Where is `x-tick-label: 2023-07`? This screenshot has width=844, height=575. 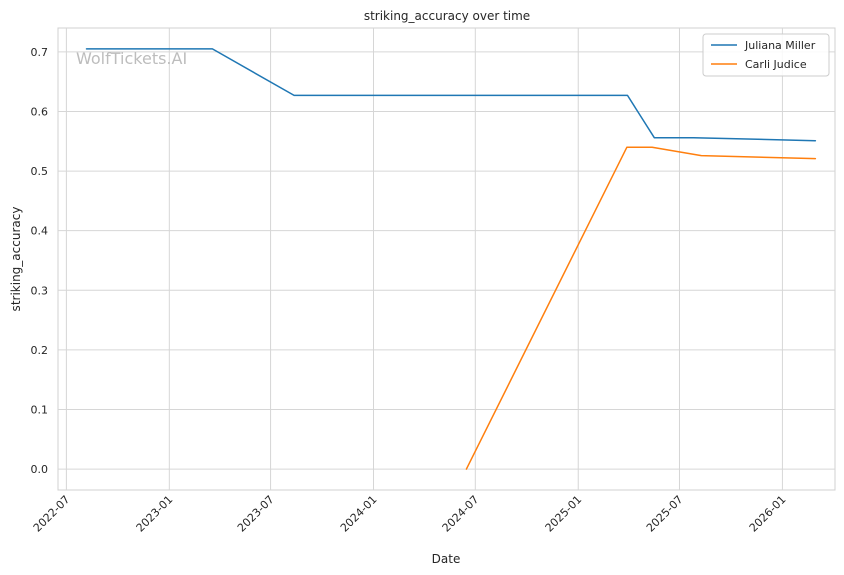
x-tick-label: 2023-07 is located at coordinates (256, 514).